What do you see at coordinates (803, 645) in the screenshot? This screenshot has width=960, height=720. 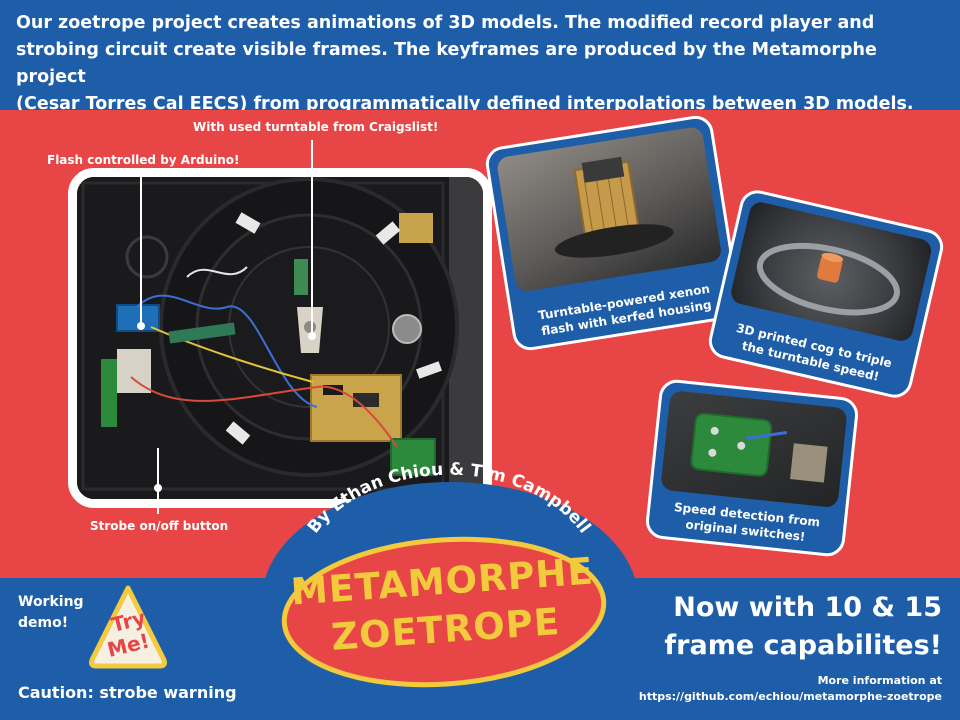 I see `capabilities-line: frame capabilites!` at bounding box center [803, 645].